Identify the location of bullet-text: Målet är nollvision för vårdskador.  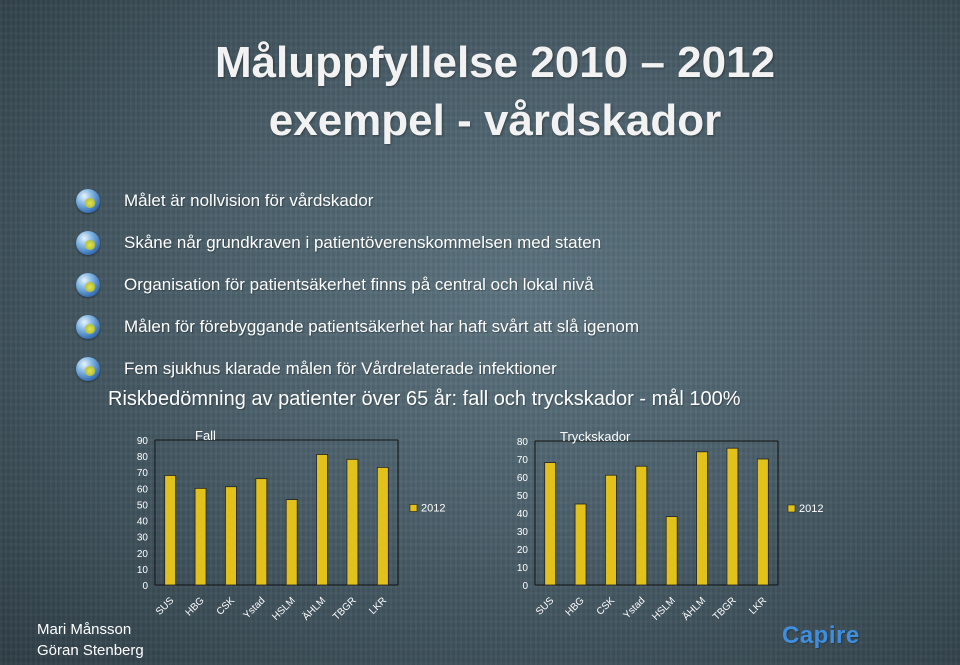
(249, 200).